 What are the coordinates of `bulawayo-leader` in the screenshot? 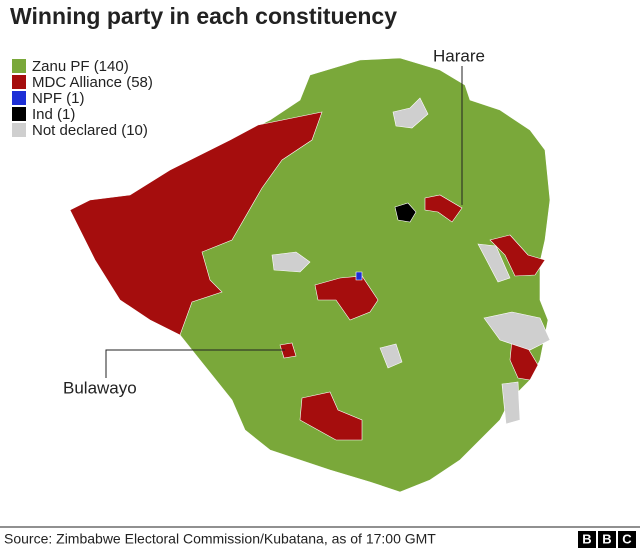 It's located at (195, 363).